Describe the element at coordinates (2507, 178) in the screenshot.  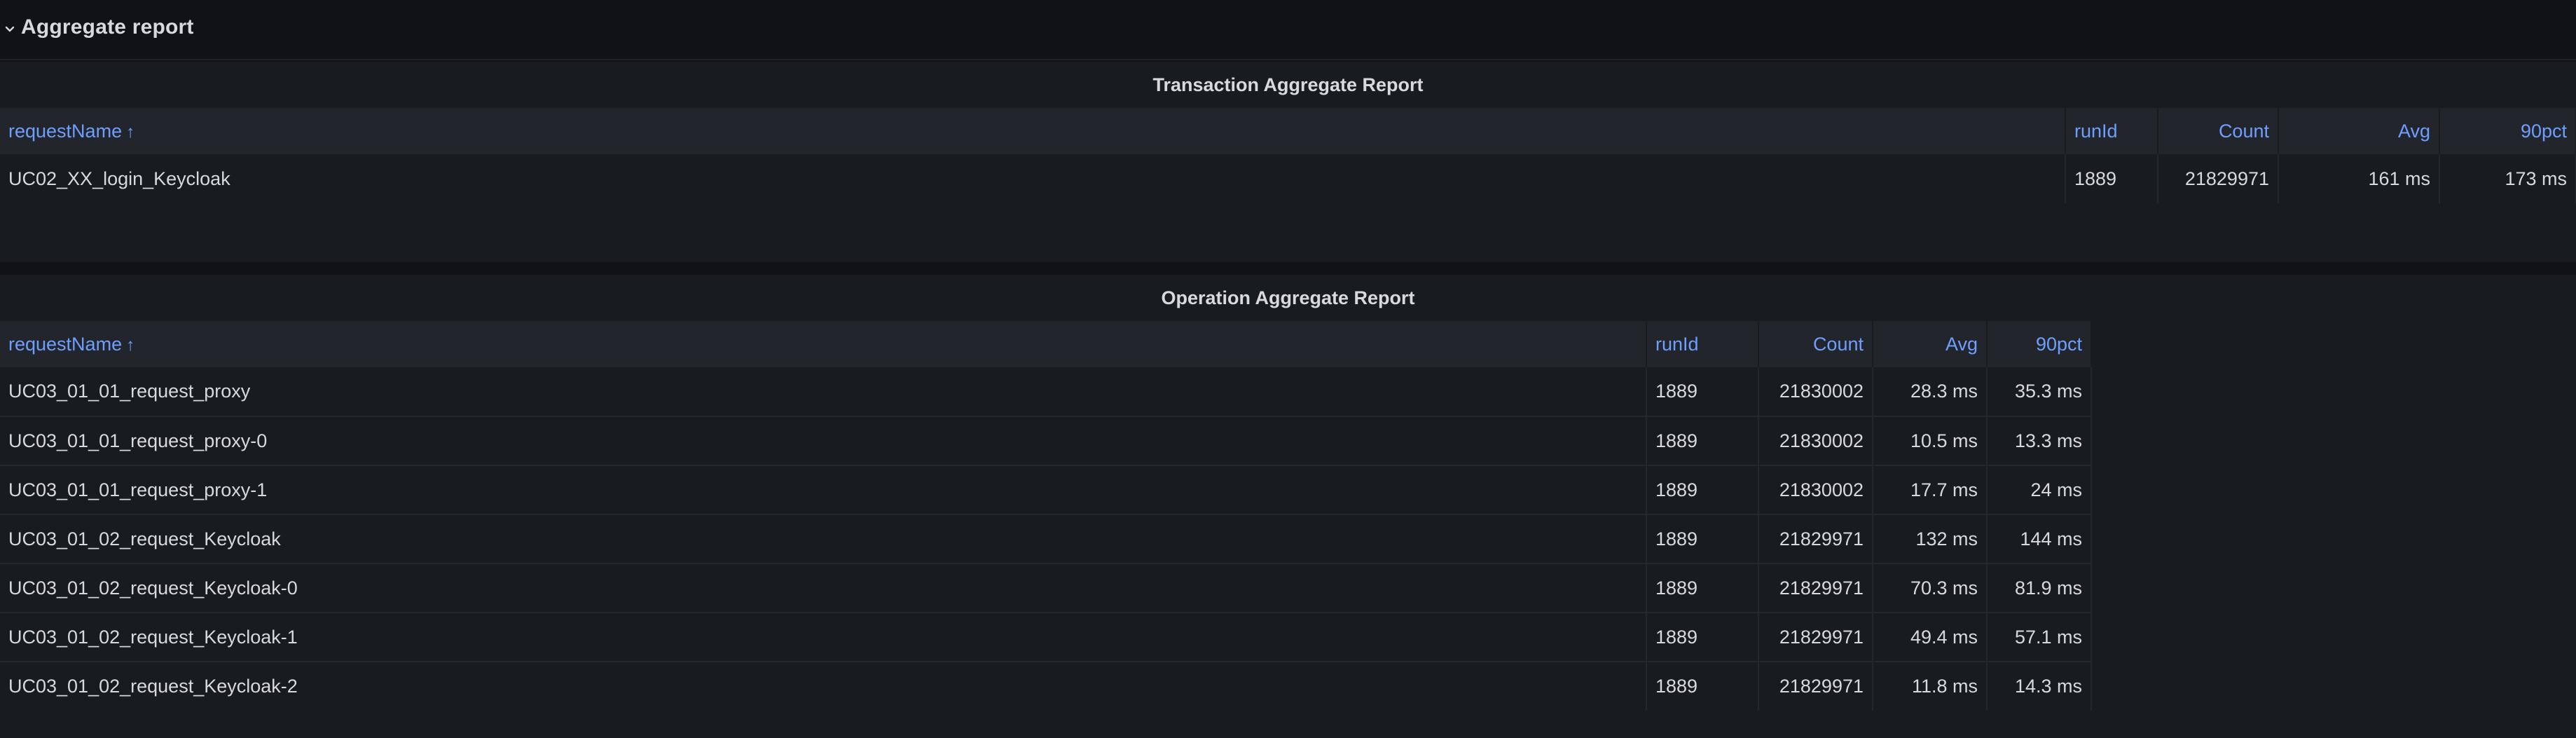
I see `cell-90pct: 173 ms` at that location.